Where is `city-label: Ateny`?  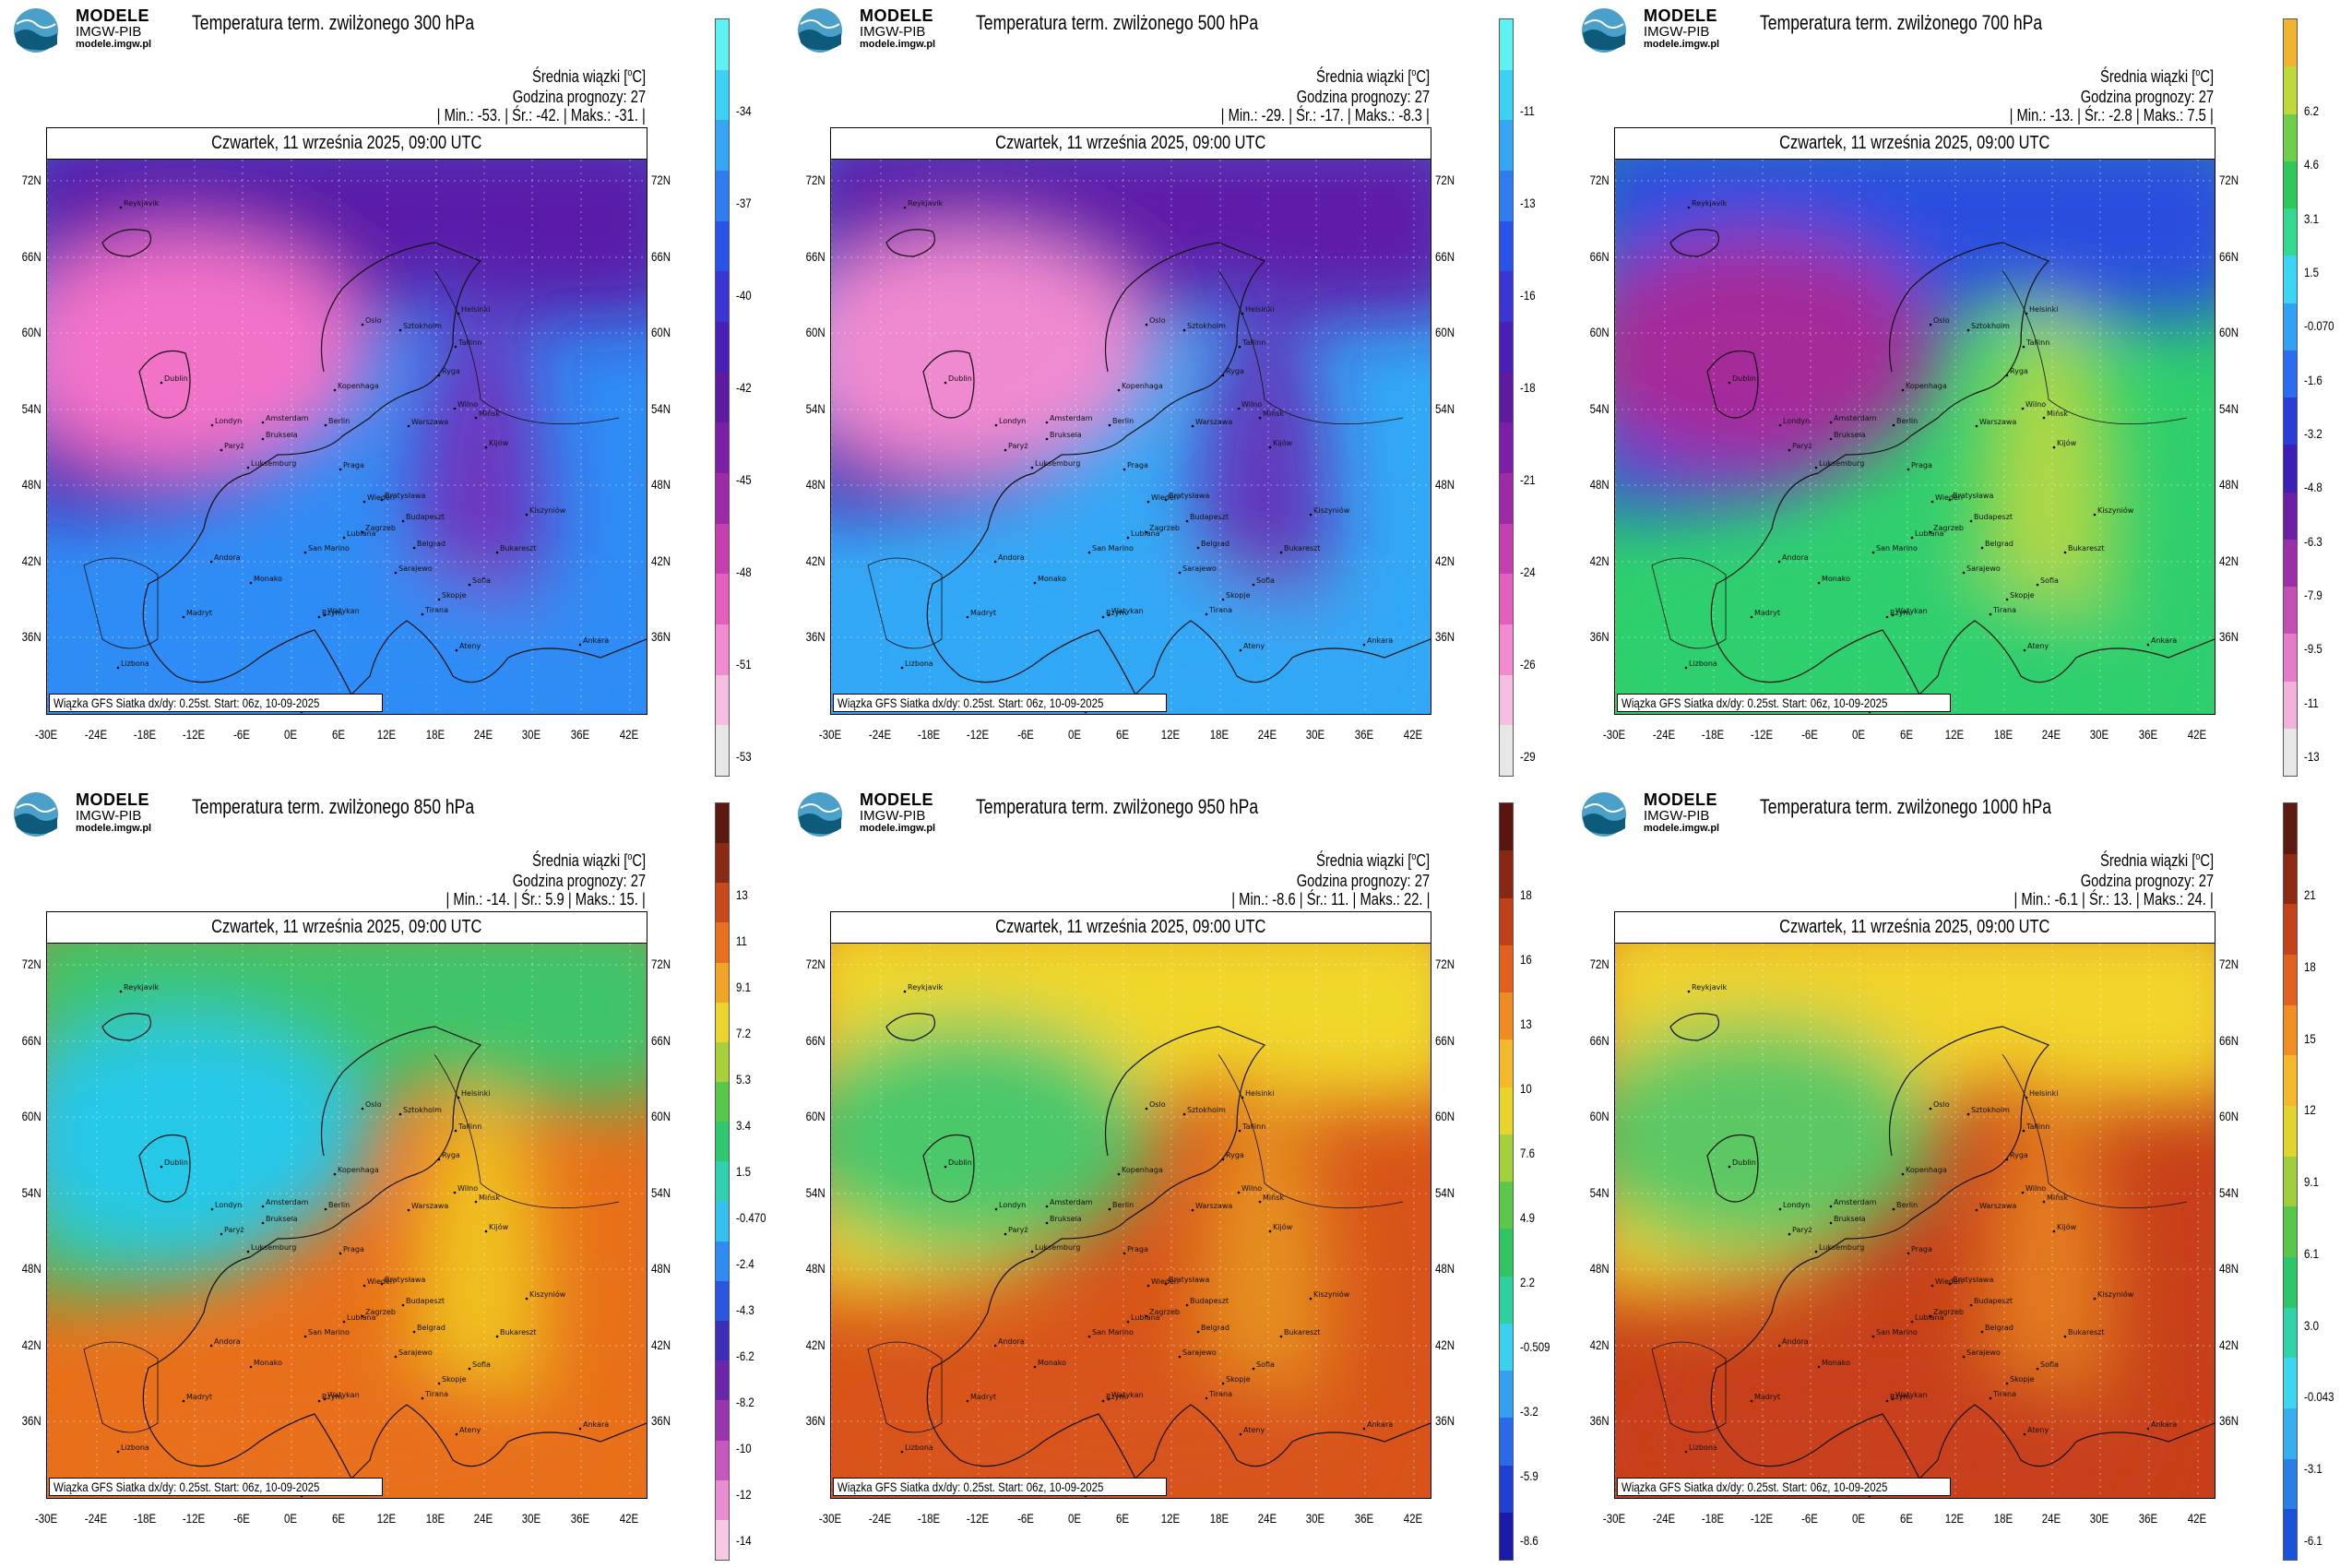 city-label: Ateny is located at coordinates (2038, 646).